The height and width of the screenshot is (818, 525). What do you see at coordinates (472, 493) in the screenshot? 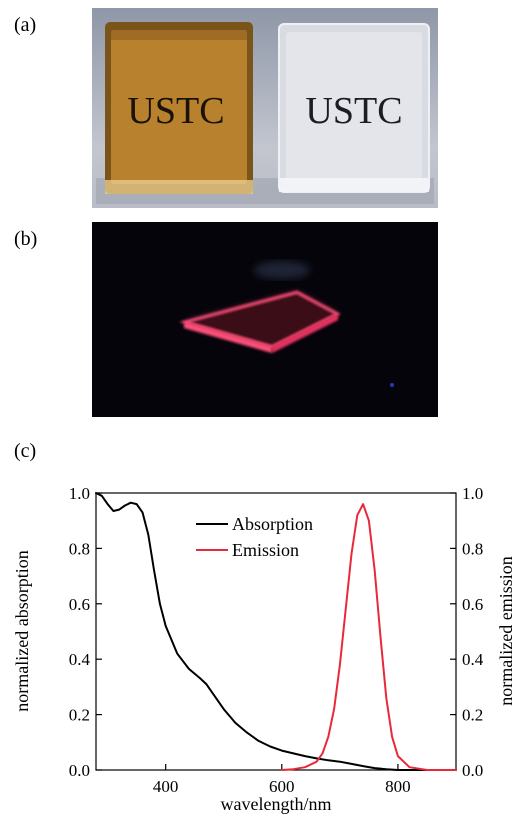
I see `right-y-tick-label: 1.0` at bounding box center [472, 493].